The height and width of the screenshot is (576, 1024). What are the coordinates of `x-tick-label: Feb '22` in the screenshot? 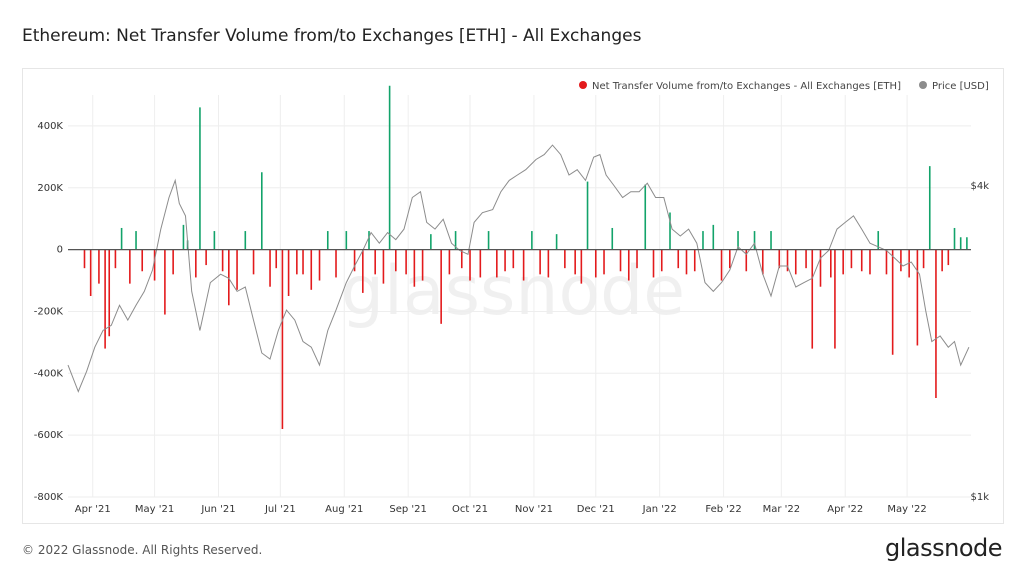 It's located at (723, 509).